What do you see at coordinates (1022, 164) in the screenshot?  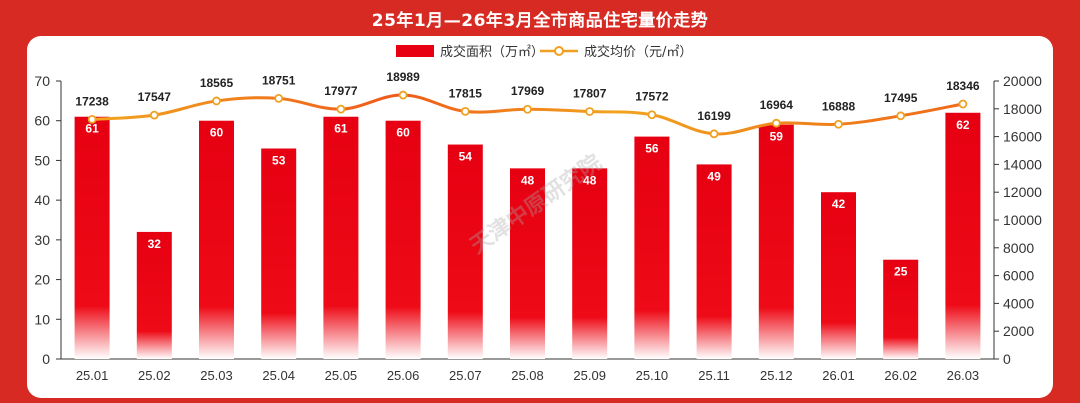 I see `y-right-tick-label: 14000` at bounding box center [1022, 164].